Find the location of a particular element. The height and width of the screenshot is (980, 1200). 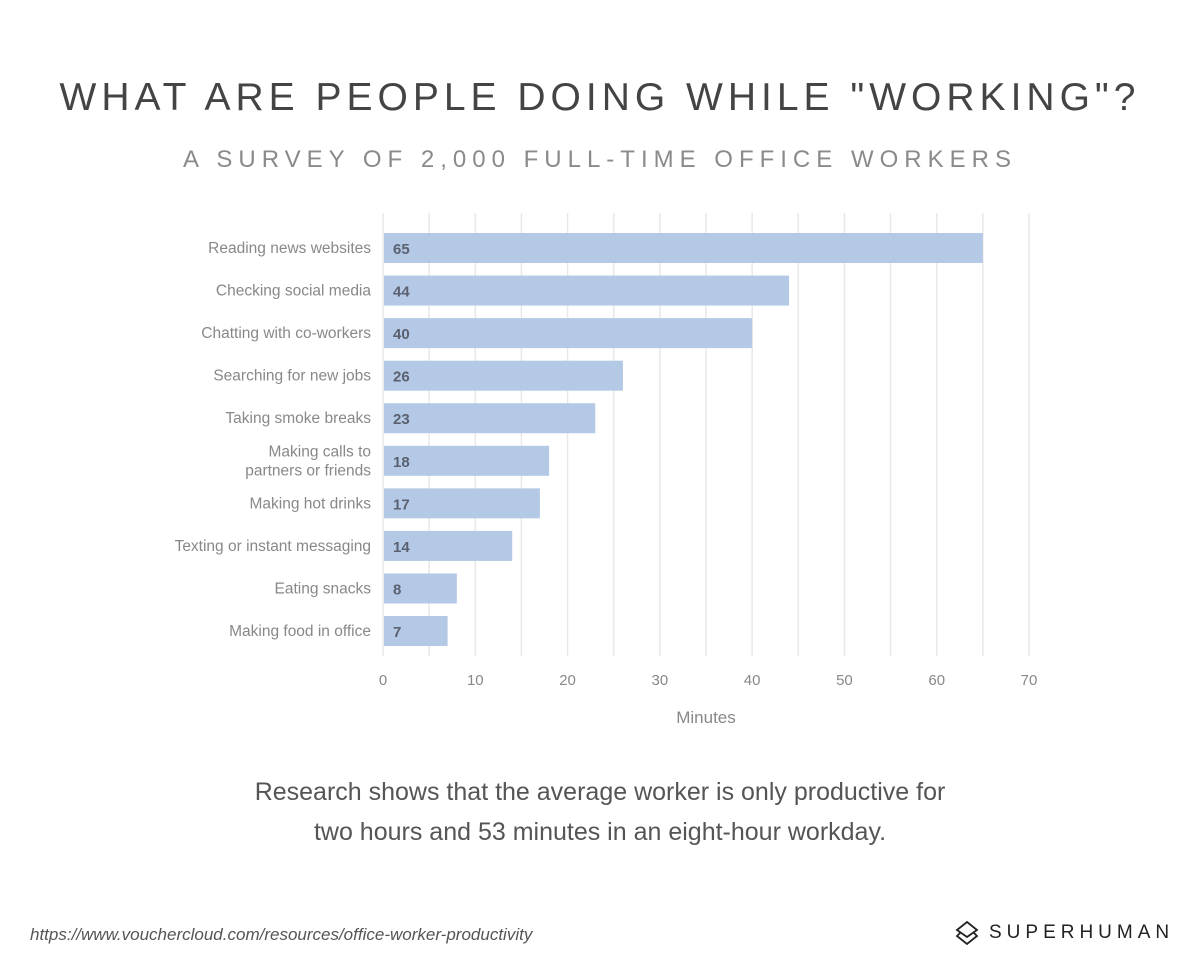

category-label: Making hot drinks is located at coordinates (311, 503).